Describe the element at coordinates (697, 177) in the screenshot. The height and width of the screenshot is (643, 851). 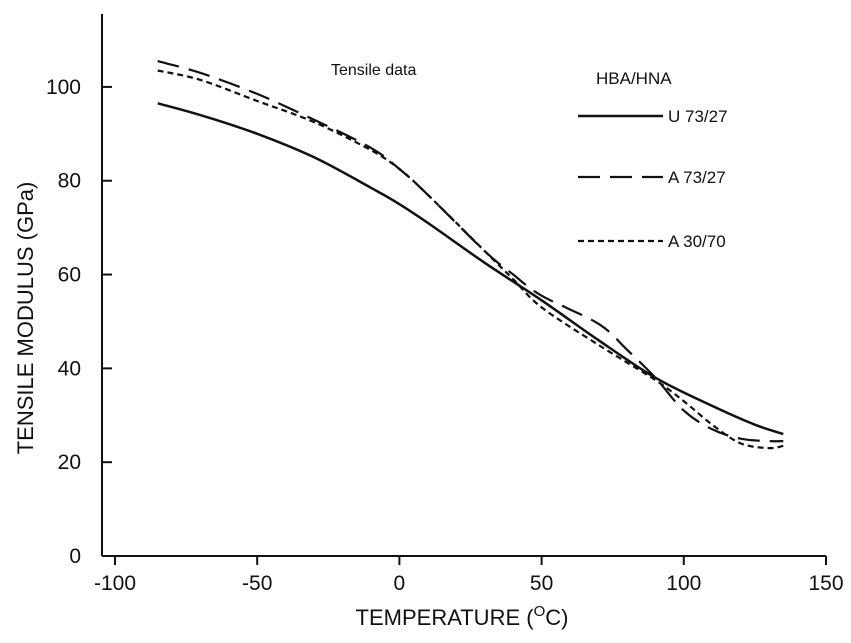
I see `legend-label-a-73-27: A 73/27` at that location.